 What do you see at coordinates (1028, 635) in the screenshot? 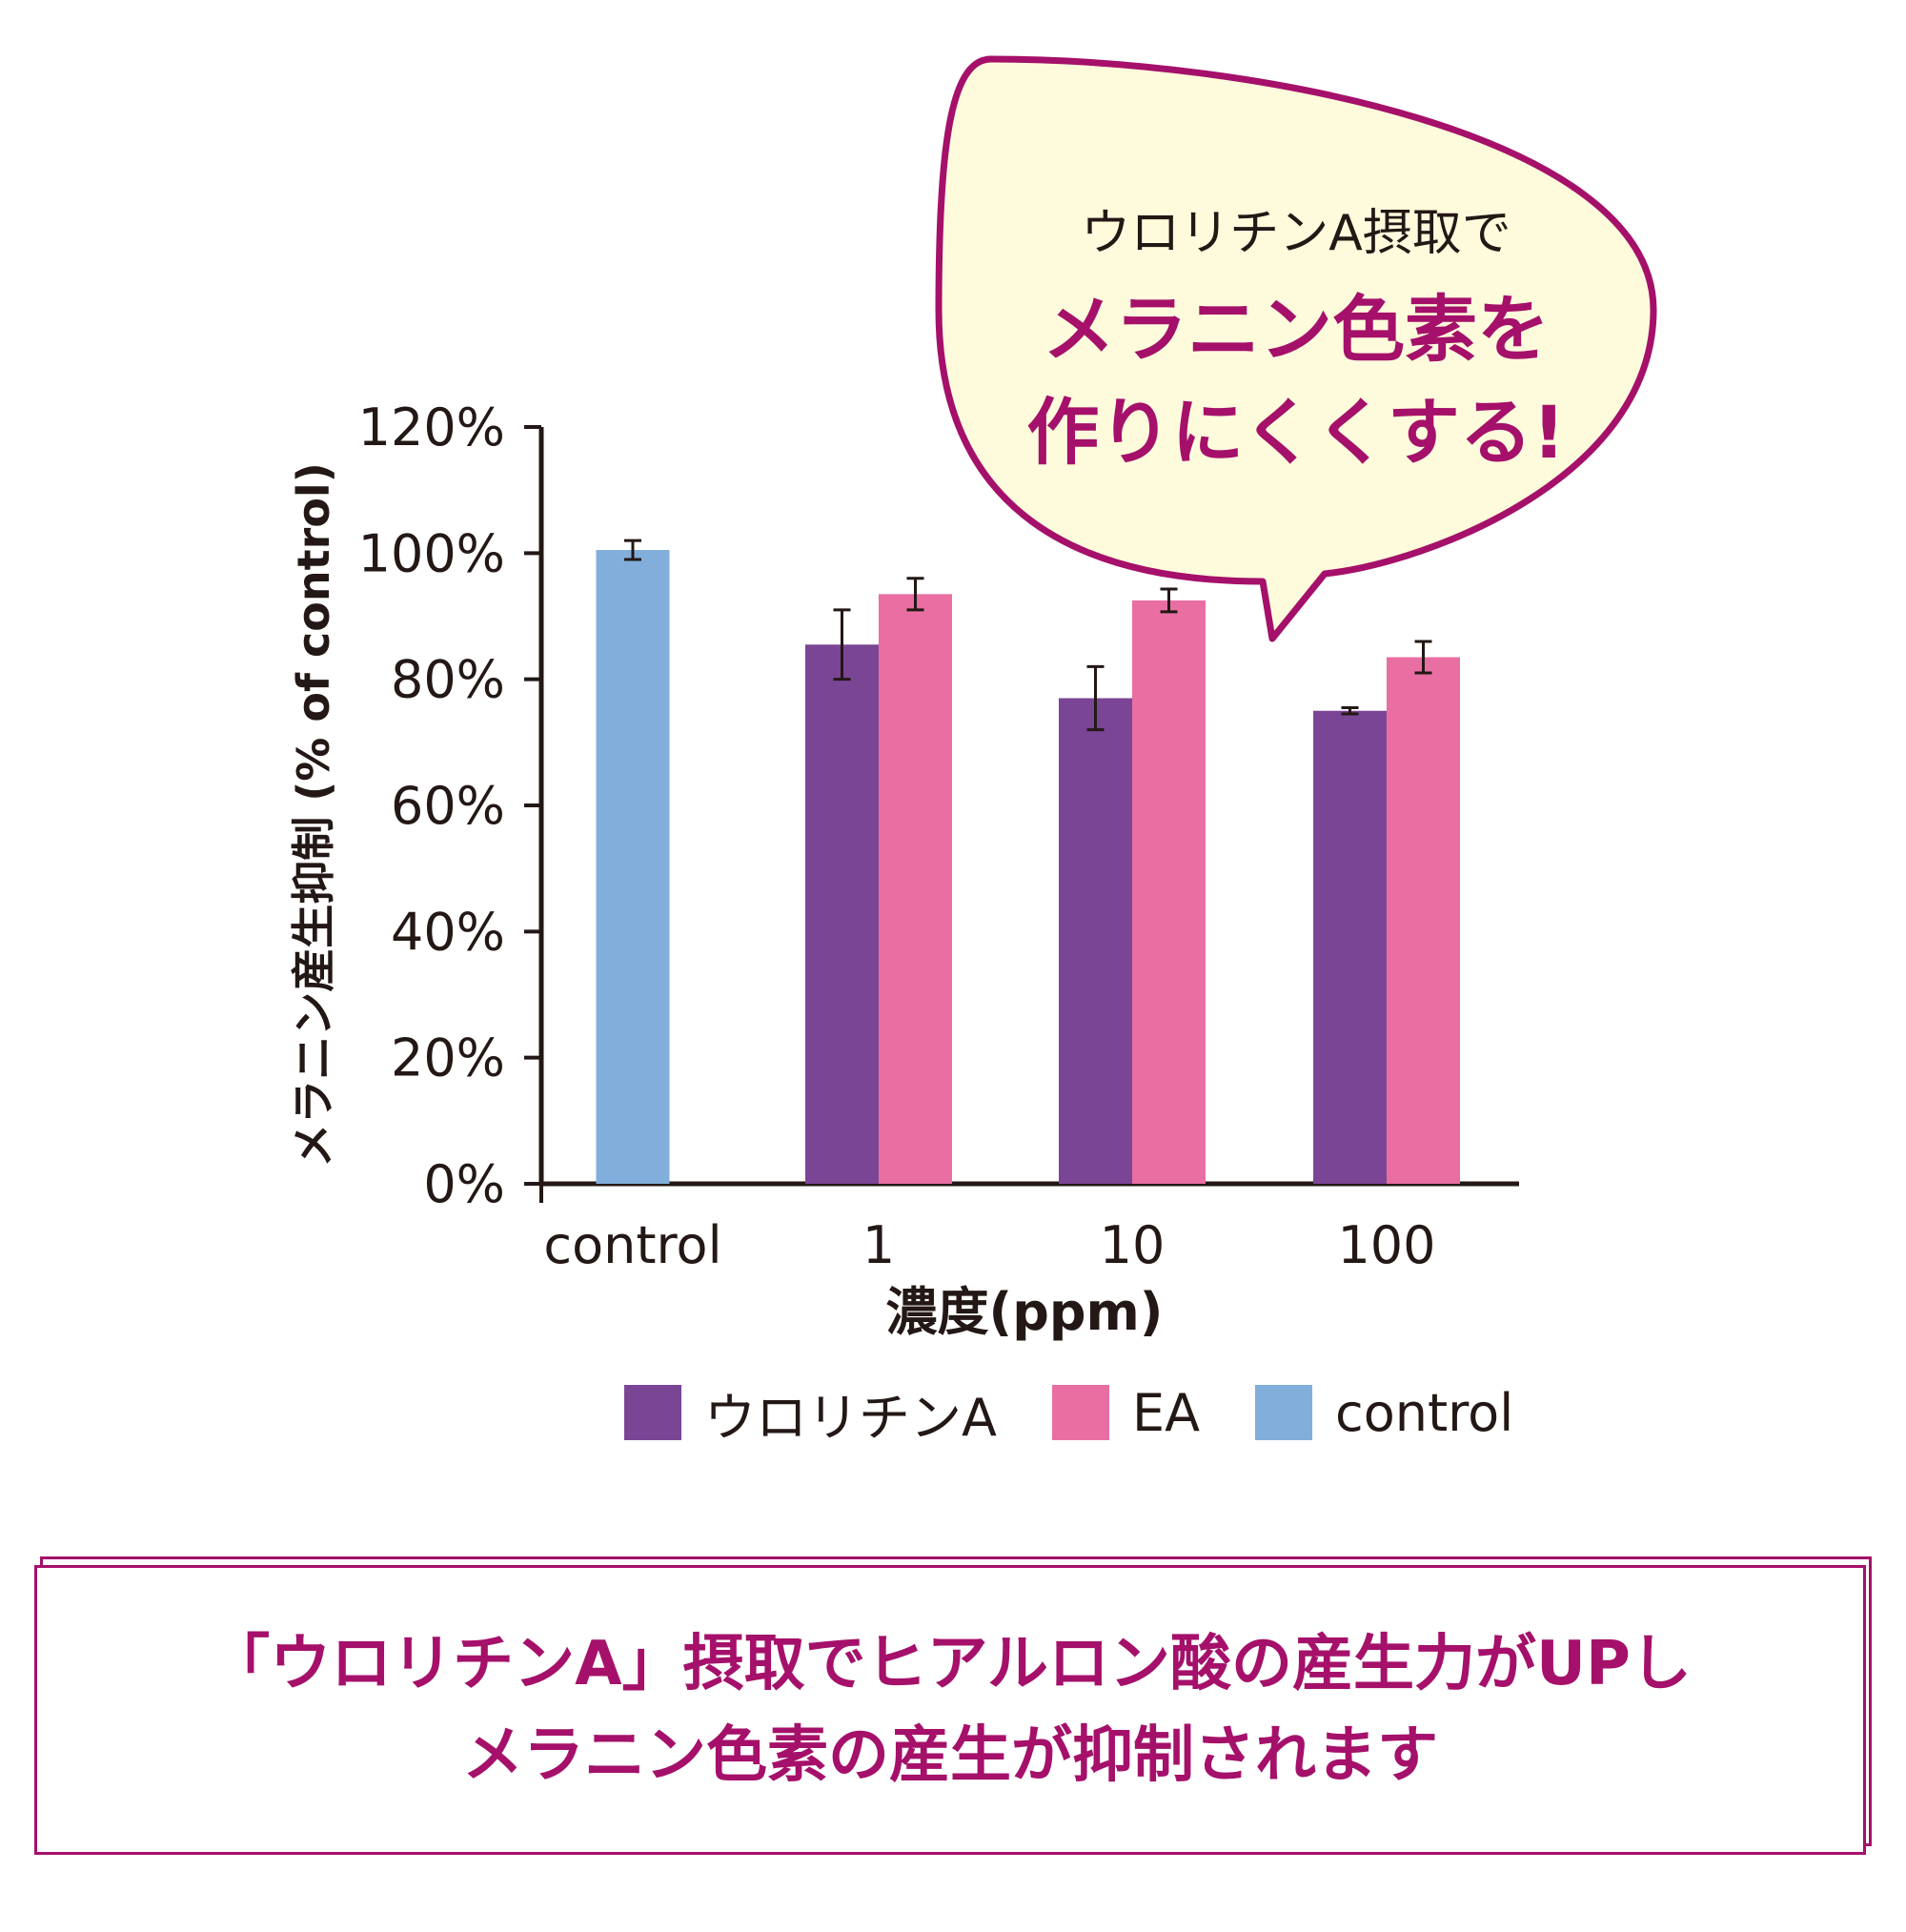
I see `error-bars` at bounding box center [1028, 635].